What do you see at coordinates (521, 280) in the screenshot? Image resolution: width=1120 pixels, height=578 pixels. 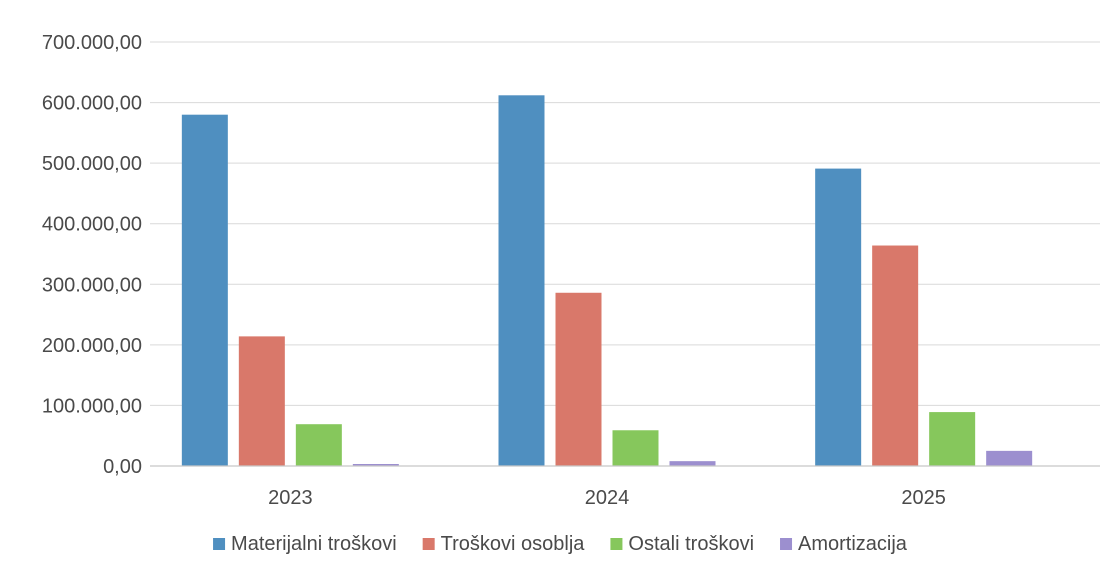 I see `bar-materijalni-tro-kovi-2024` at bounding box center [521, 280].